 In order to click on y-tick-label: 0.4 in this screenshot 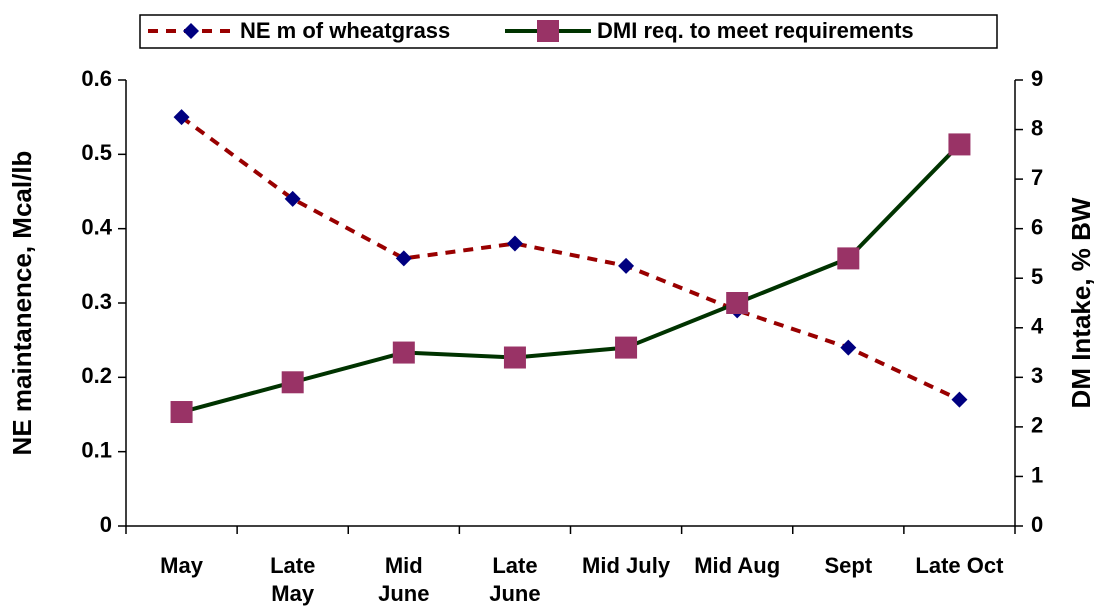, I will do `click(96, 226)`.